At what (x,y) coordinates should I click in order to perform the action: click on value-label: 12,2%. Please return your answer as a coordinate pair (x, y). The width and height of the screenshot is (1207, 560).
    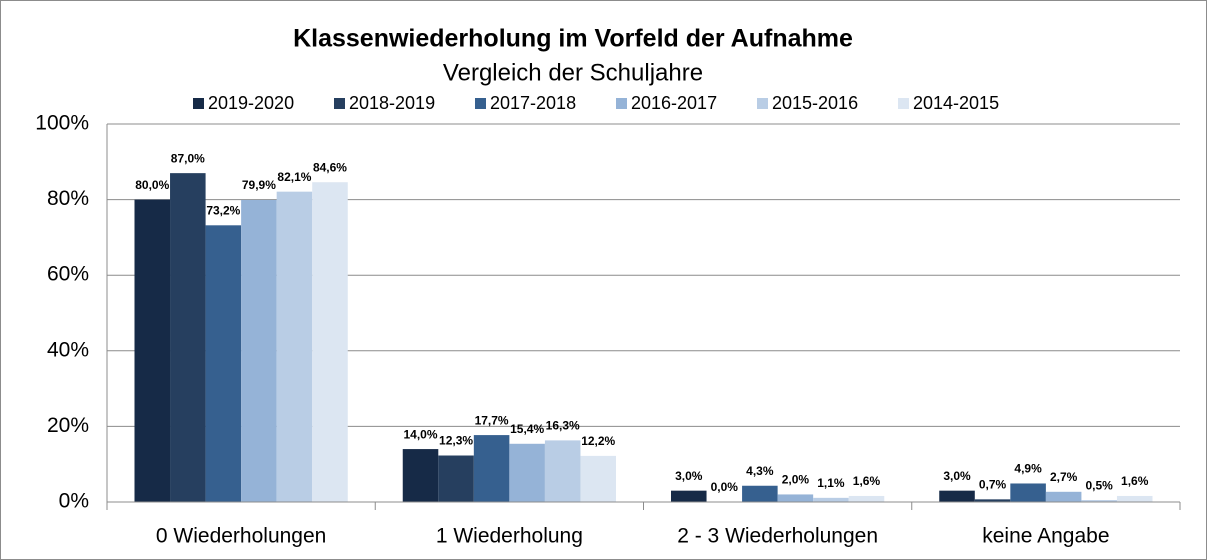
    Looking at the image, I should click on (598, 441).